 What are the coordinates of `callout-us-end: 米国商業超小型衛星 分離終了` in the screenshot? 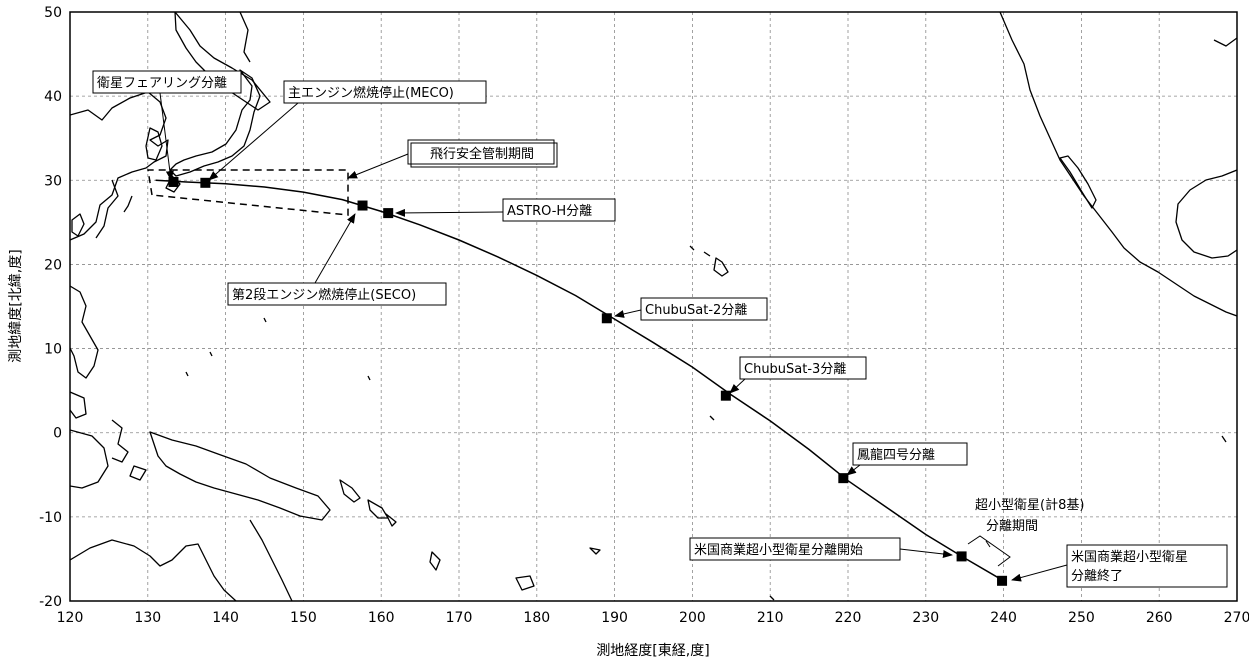 It's located at (1119, 566).